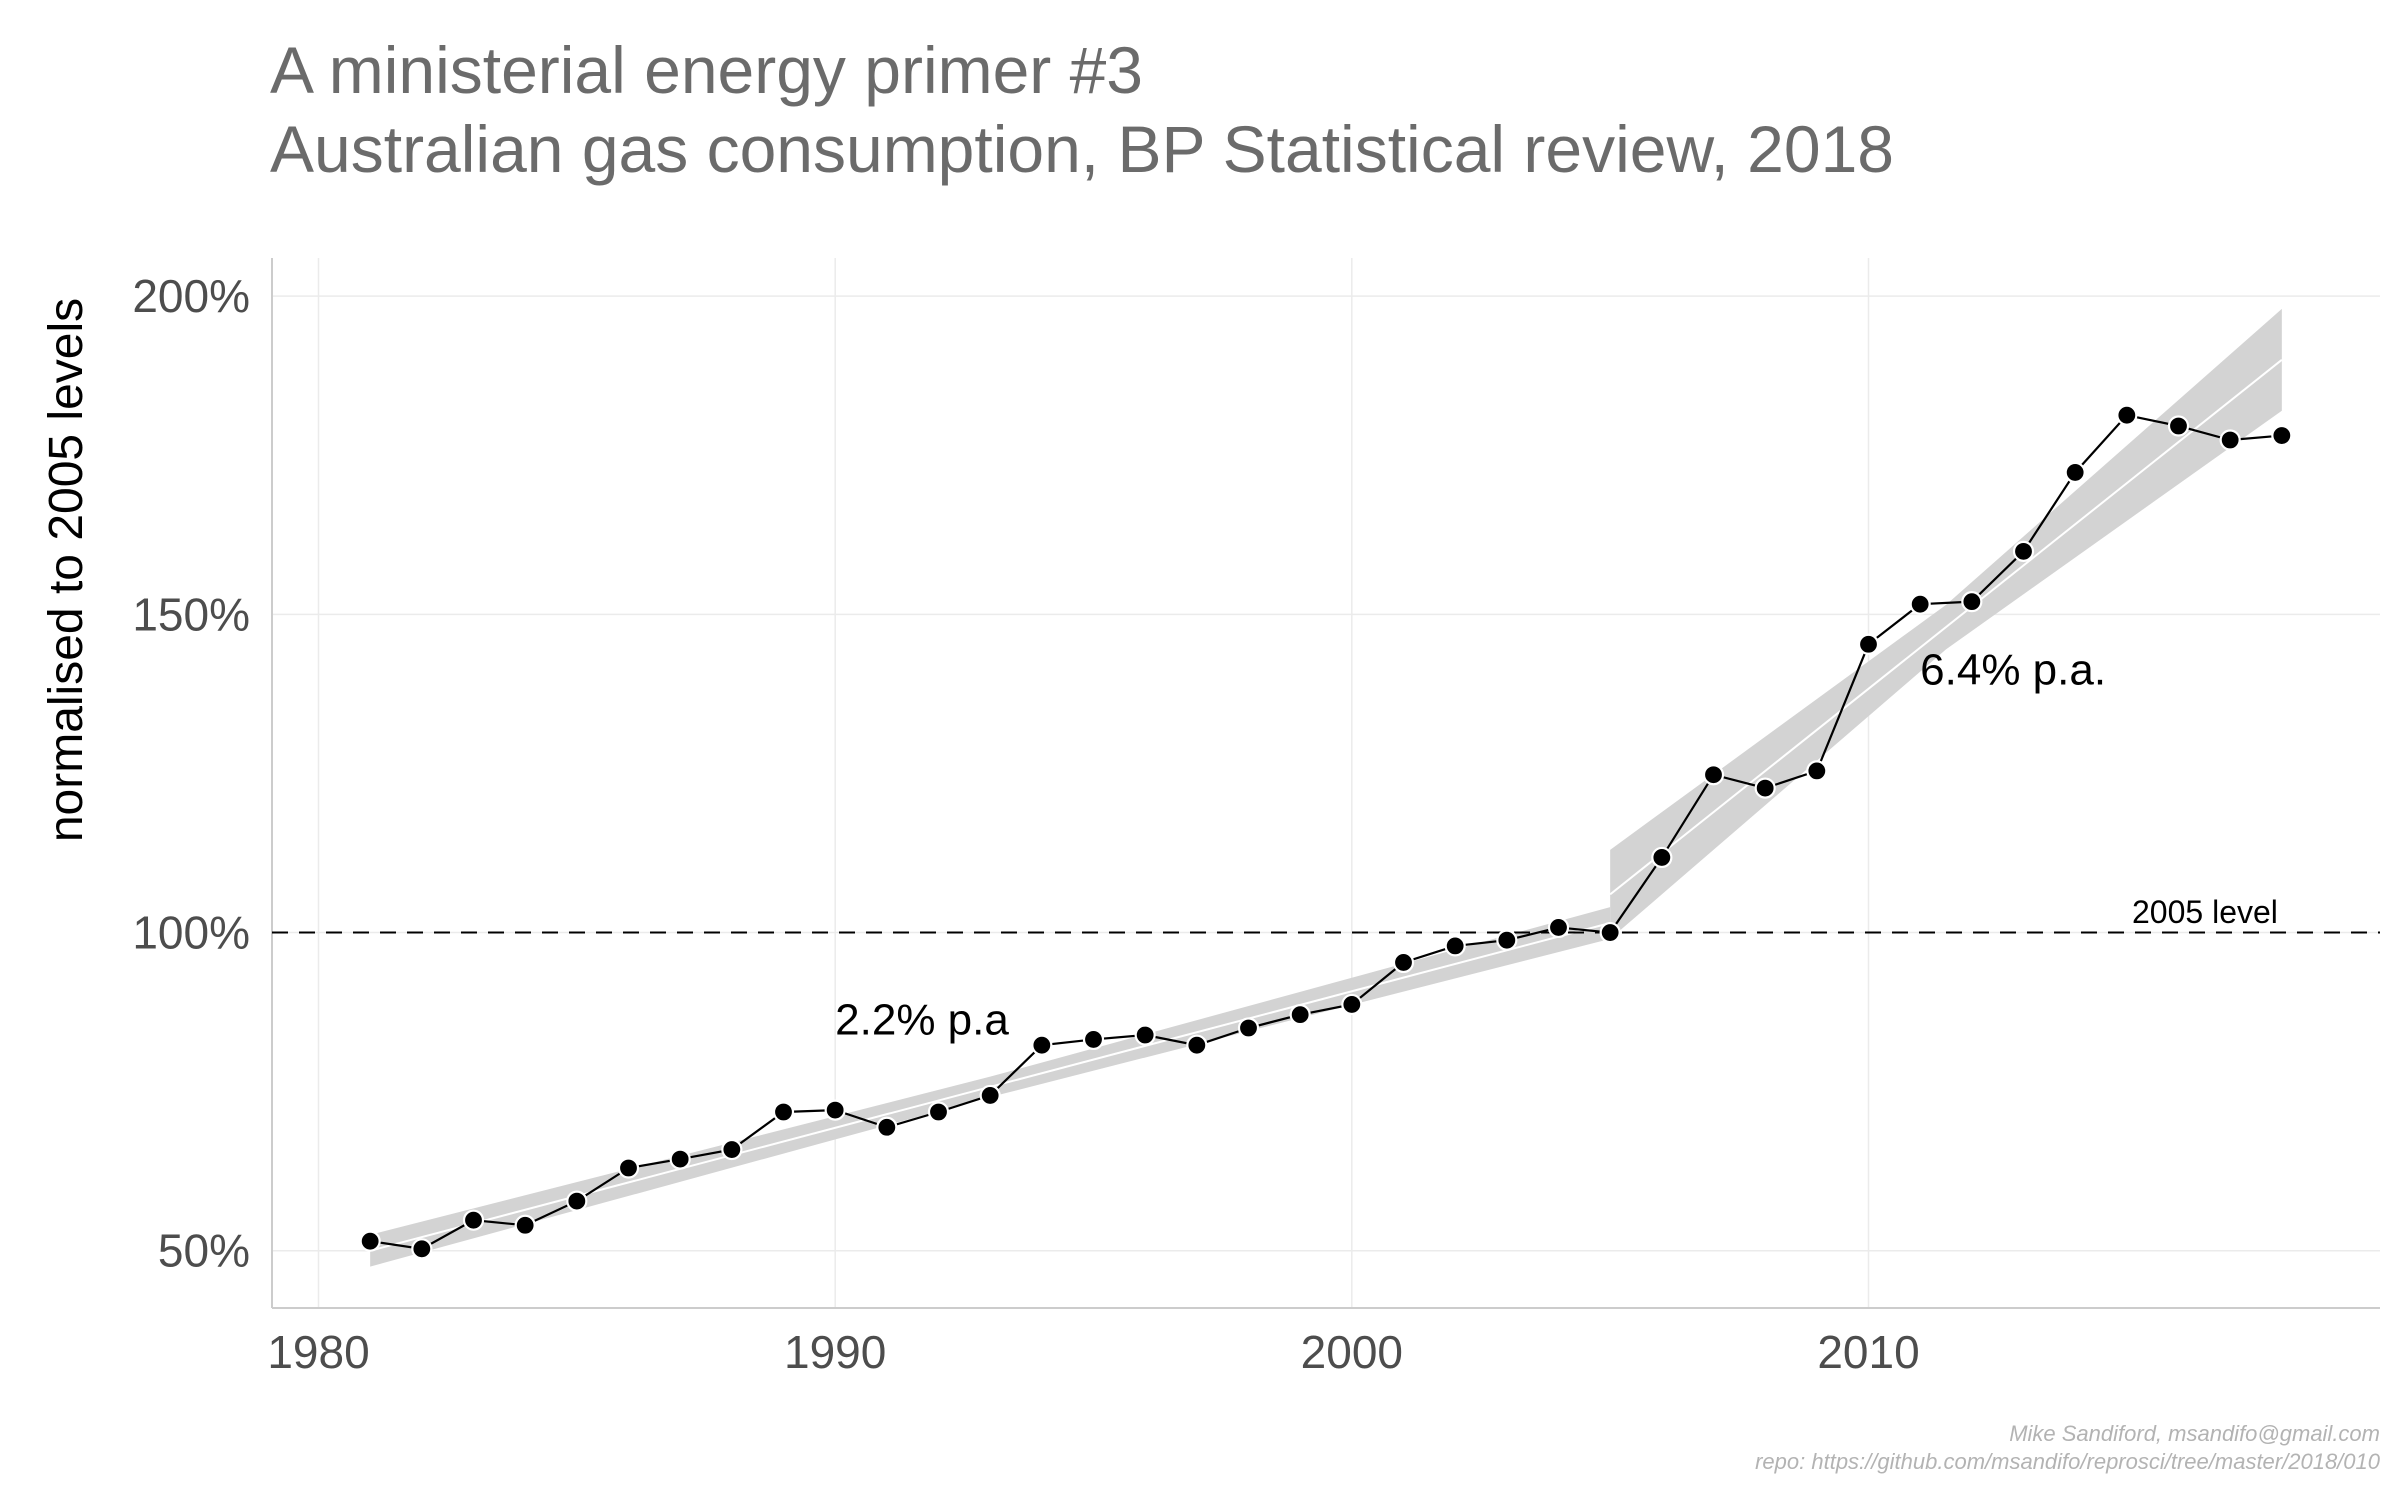 Image resolution: width=2400 pixels, height=1500 pixels. I want to click on annotation: 2.2% p.a, so click(922, 1019).